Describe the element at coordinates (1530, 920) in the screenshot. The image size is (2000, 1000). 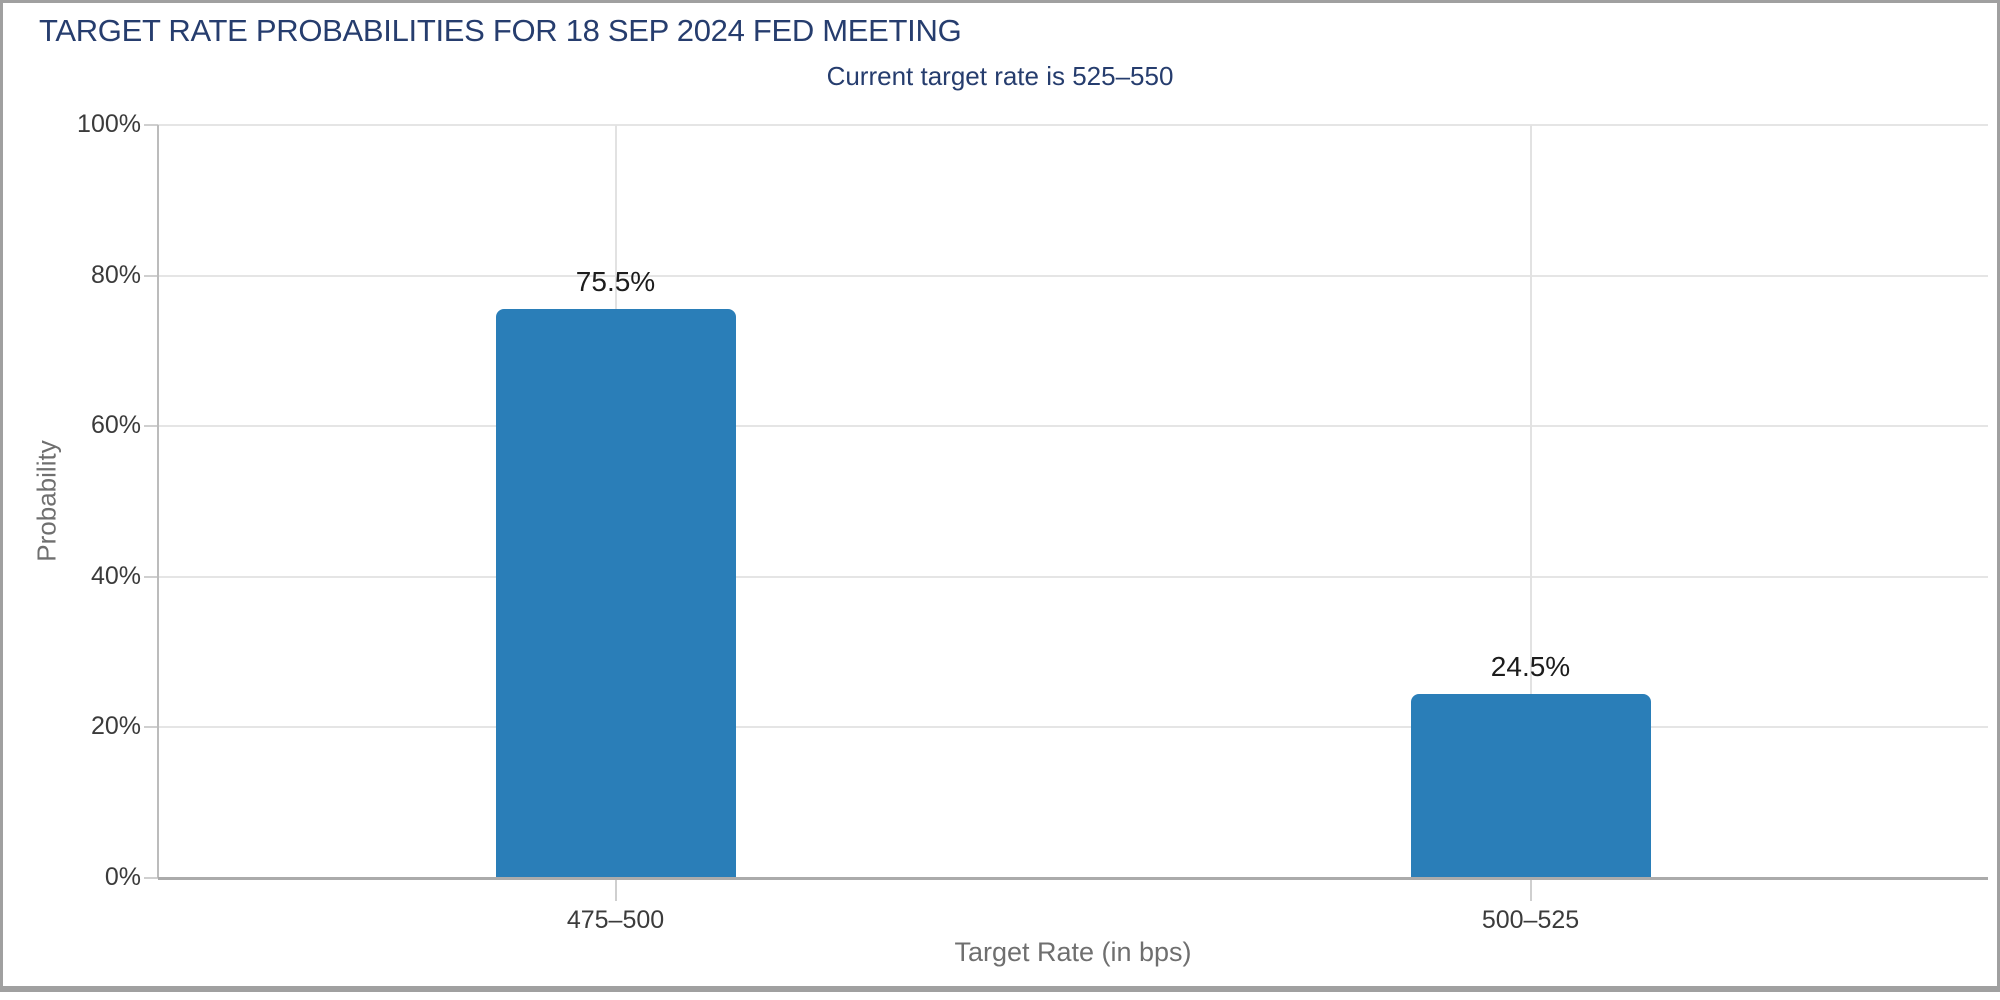
I see `x-tick-label: 500–525` at that location.